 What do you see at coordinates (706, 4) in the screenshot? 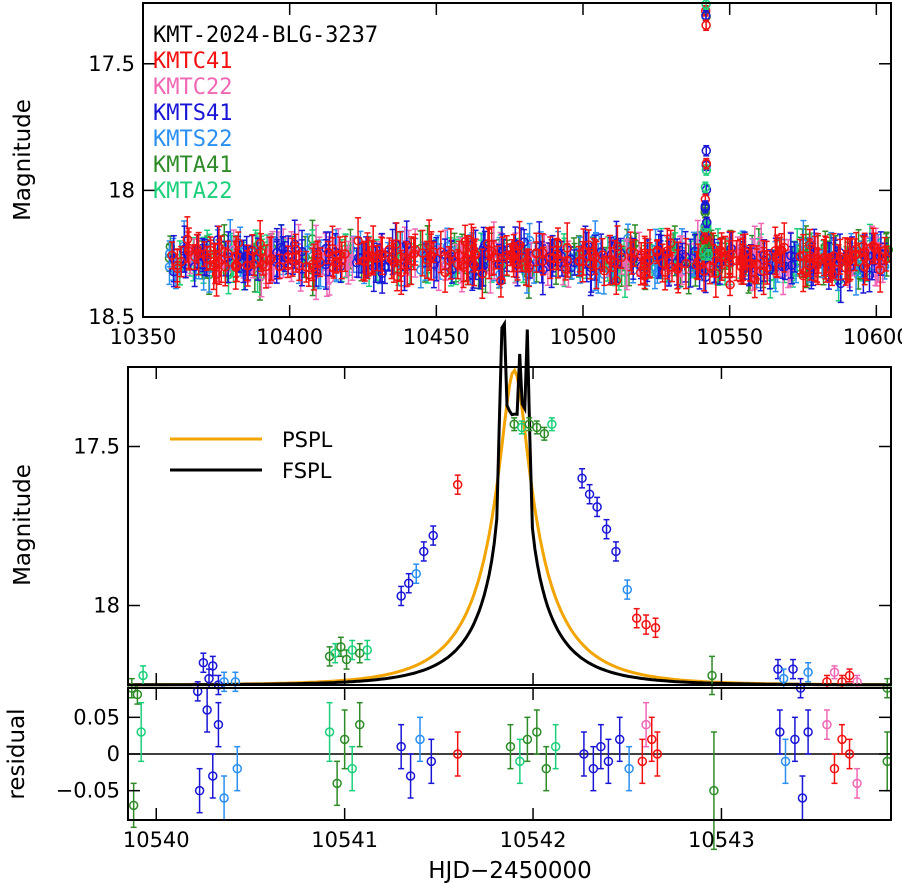
I see `top-peak-point-kmta22` at bounding box center [706, 4].